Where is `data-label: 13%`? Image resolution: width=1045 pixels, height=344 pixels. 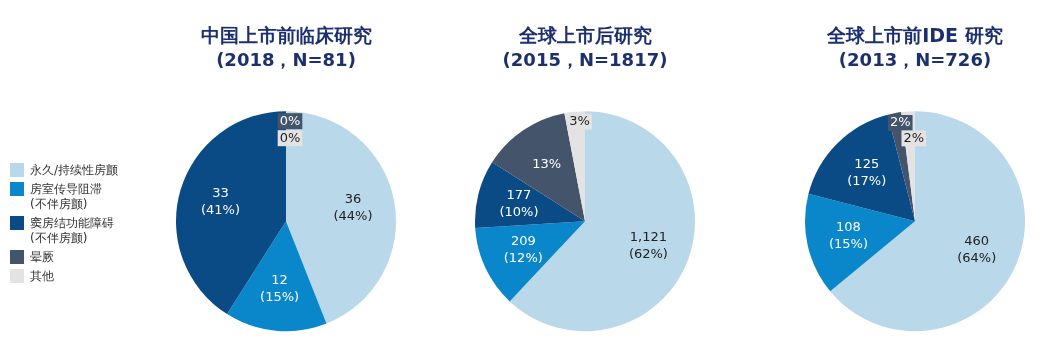
data-label: 13% is located at coordinates (547, 164).